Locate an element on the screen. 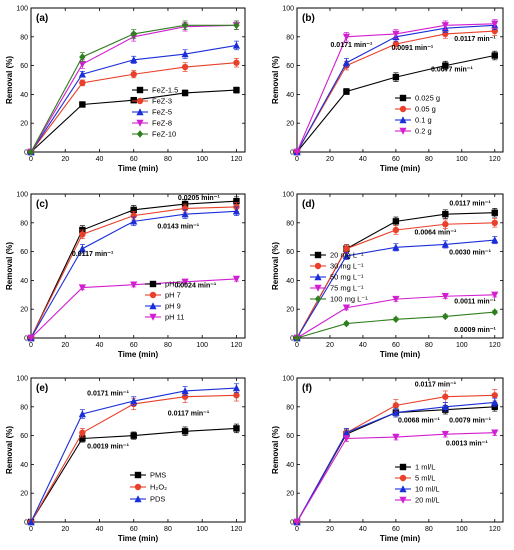  legend-label: H₂O₂ is located at coordinates (158, 487).